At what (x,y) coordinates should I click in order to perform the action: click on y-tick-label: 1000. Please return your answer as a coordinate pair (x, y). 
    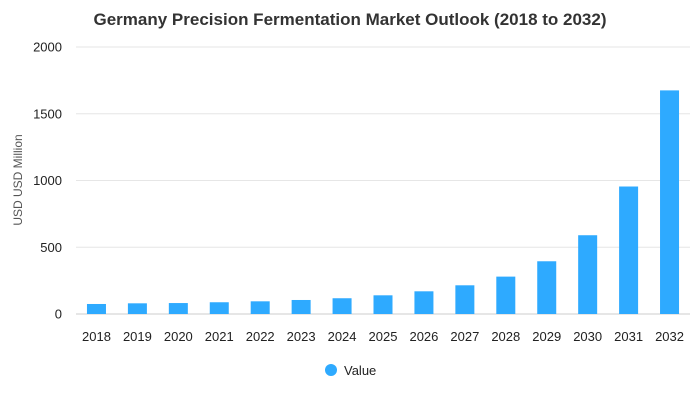
    Looking at the image, I should click on (47, 180).